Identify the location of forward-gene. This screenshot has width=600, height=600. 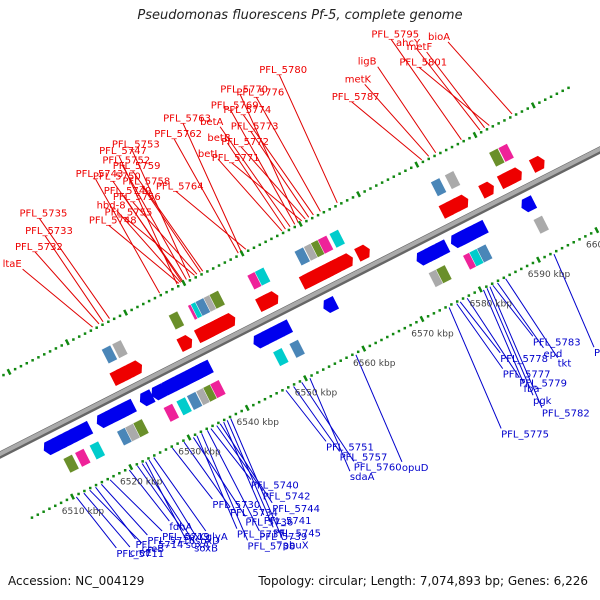
(486, 190).